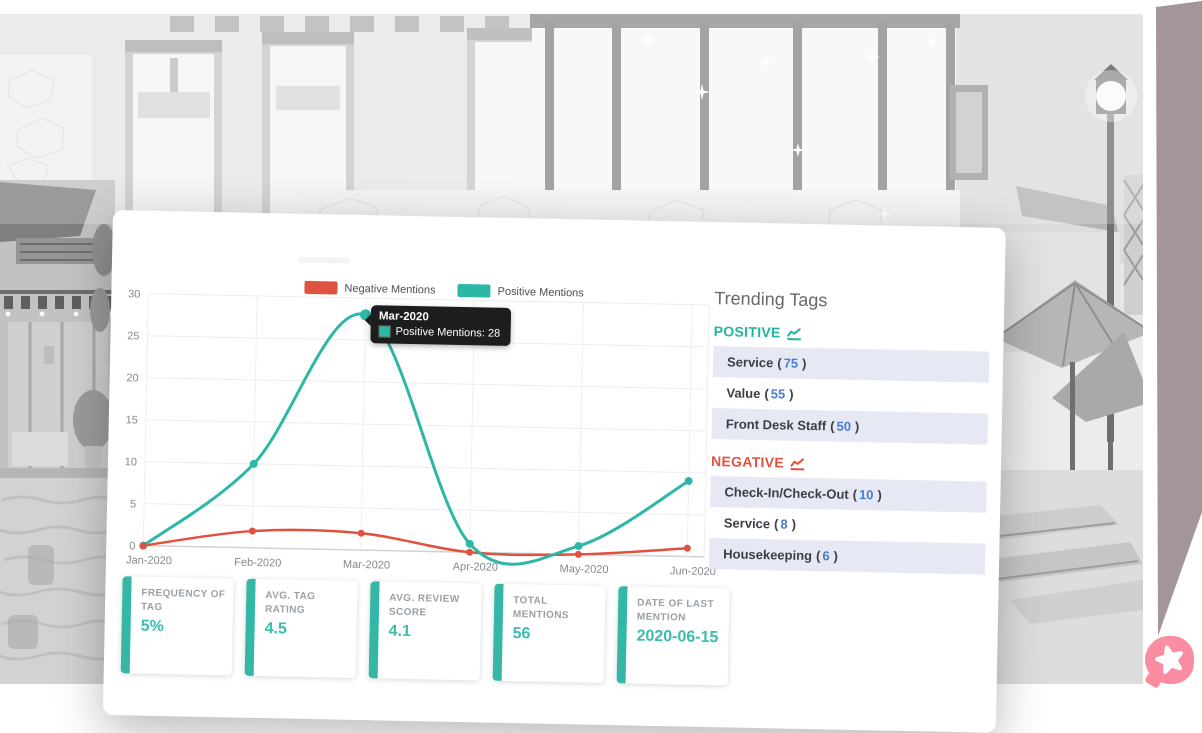  What do you see at coordinates (324, 260) in the screenshot?
I see `decorative-bar` at bounding box center [324, 260].